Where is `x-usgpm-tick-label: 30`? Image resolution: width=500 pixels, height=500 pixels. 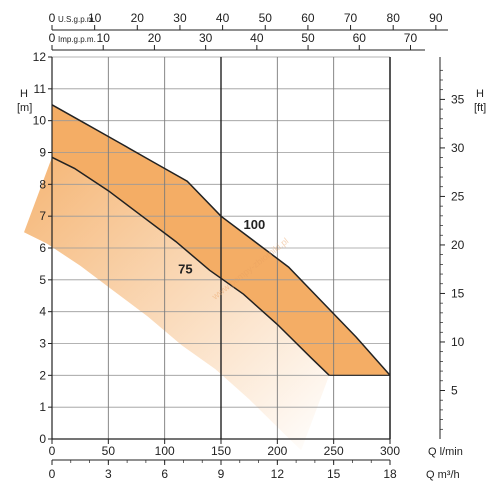
x-usgpm-tick-label: 30 is located at coordinates (180, 18).